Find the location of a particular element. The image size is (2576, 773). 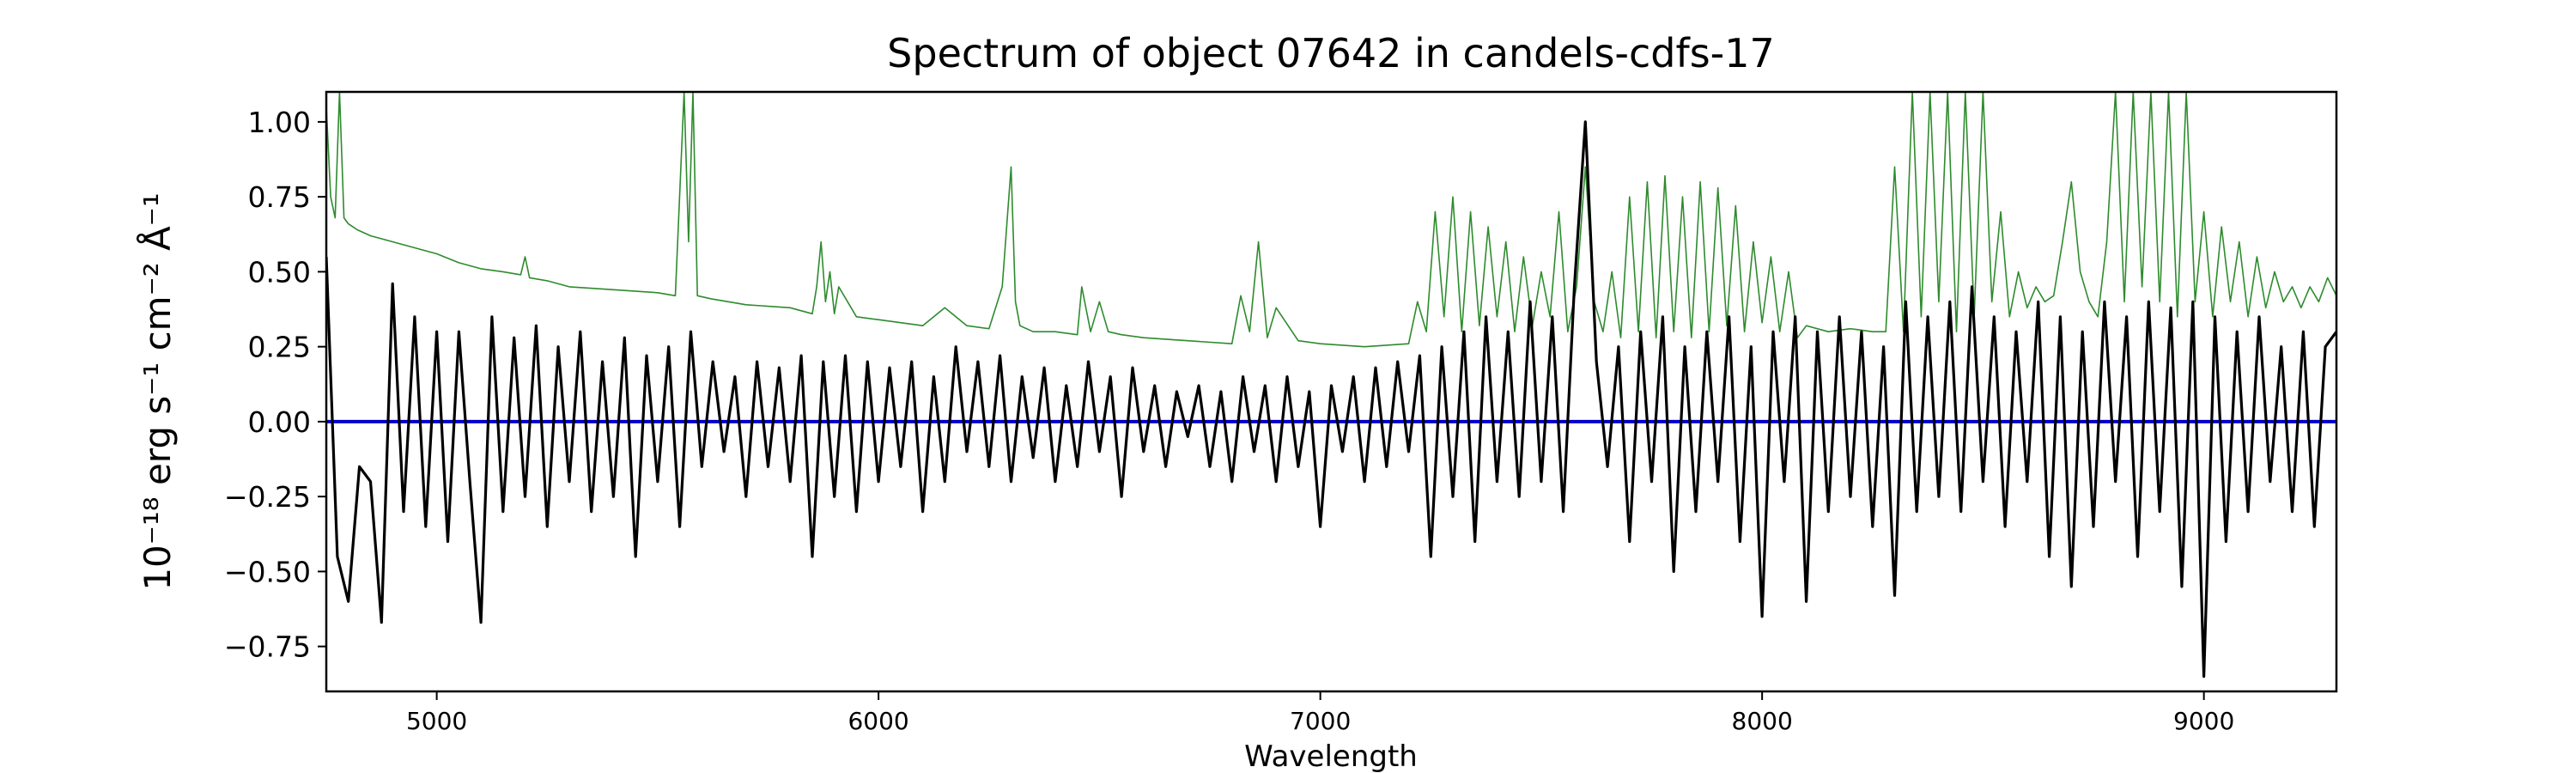

x-axis-label: Wavelength is located at coordinates (1331, 756).